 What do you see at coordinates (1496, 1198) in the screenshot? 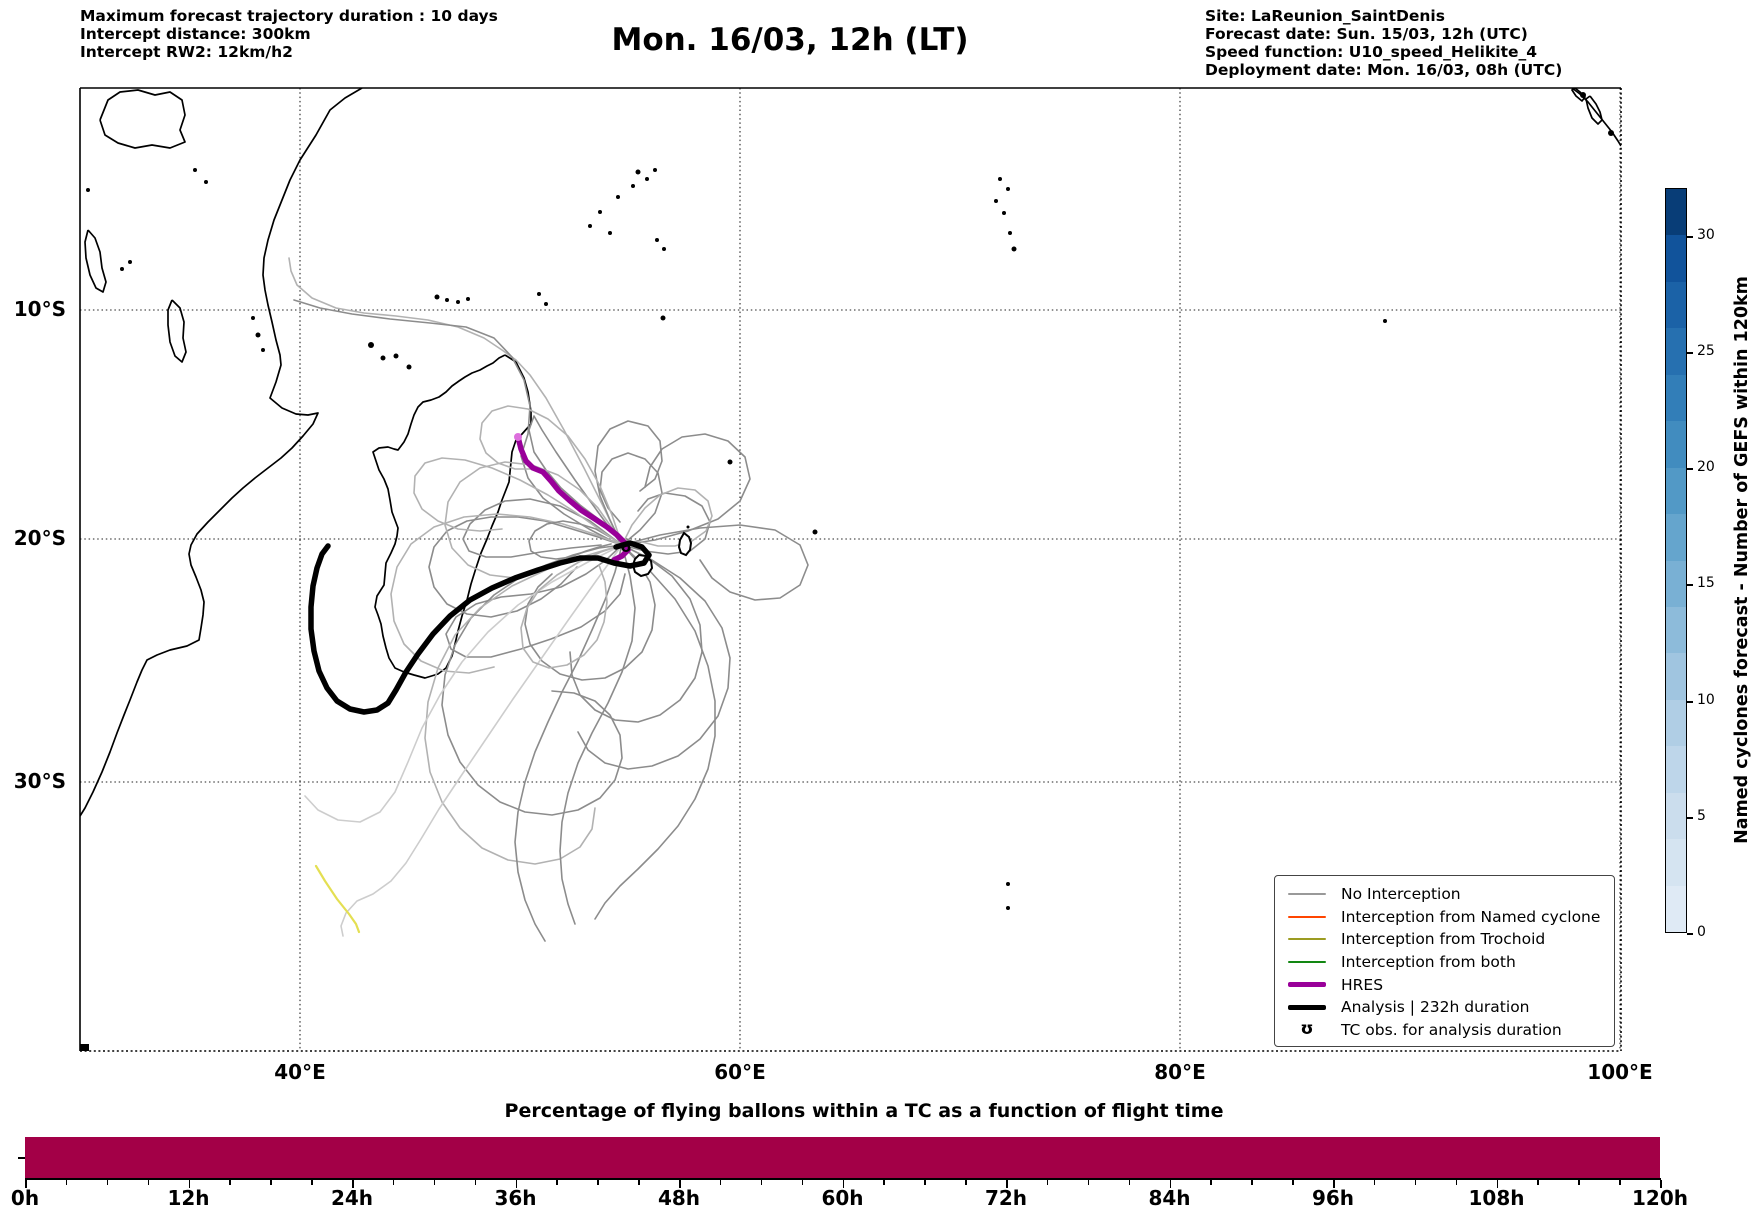
I see `flight-time-tick-label: 108h` at bounding box center [1496, 1198].